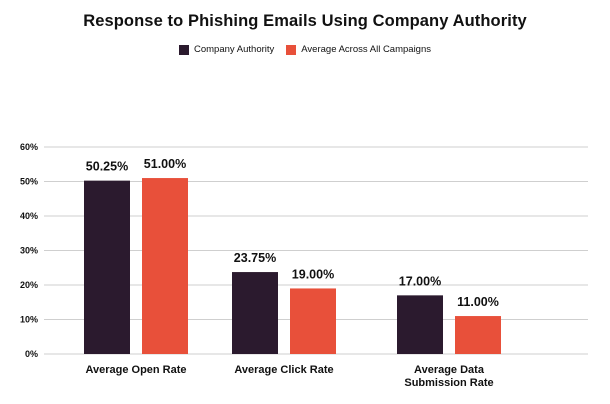 The image size is (610, 404). I want to click on legend-item-average-all-campaigns: Average Across All Campaigns, so click(358, 49).